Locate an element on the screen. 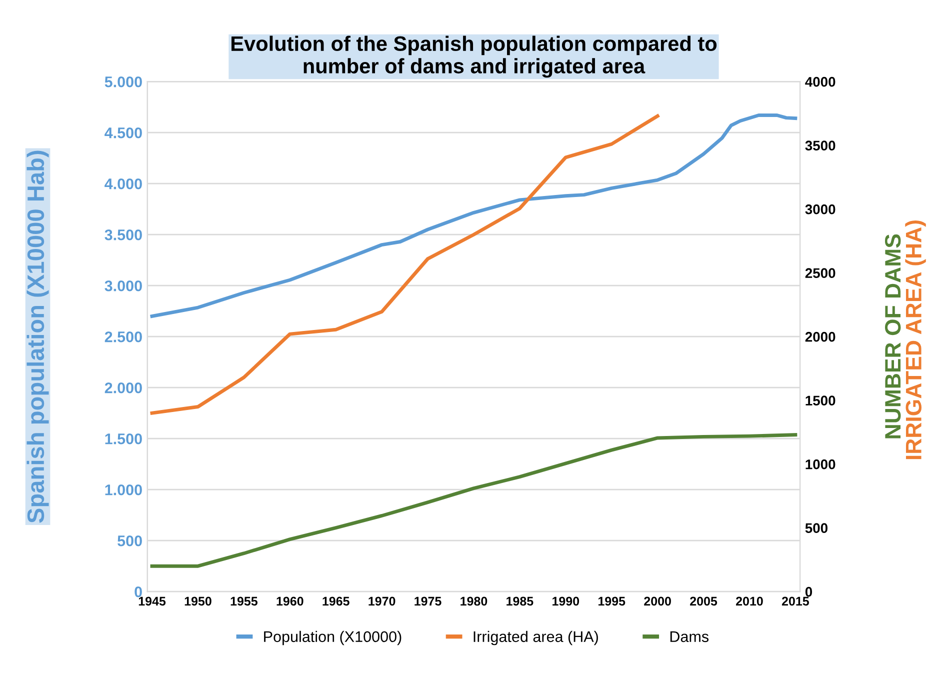 The image size is (939, 680). x-tick-label: 2015 is located at coordinates (795, 601).